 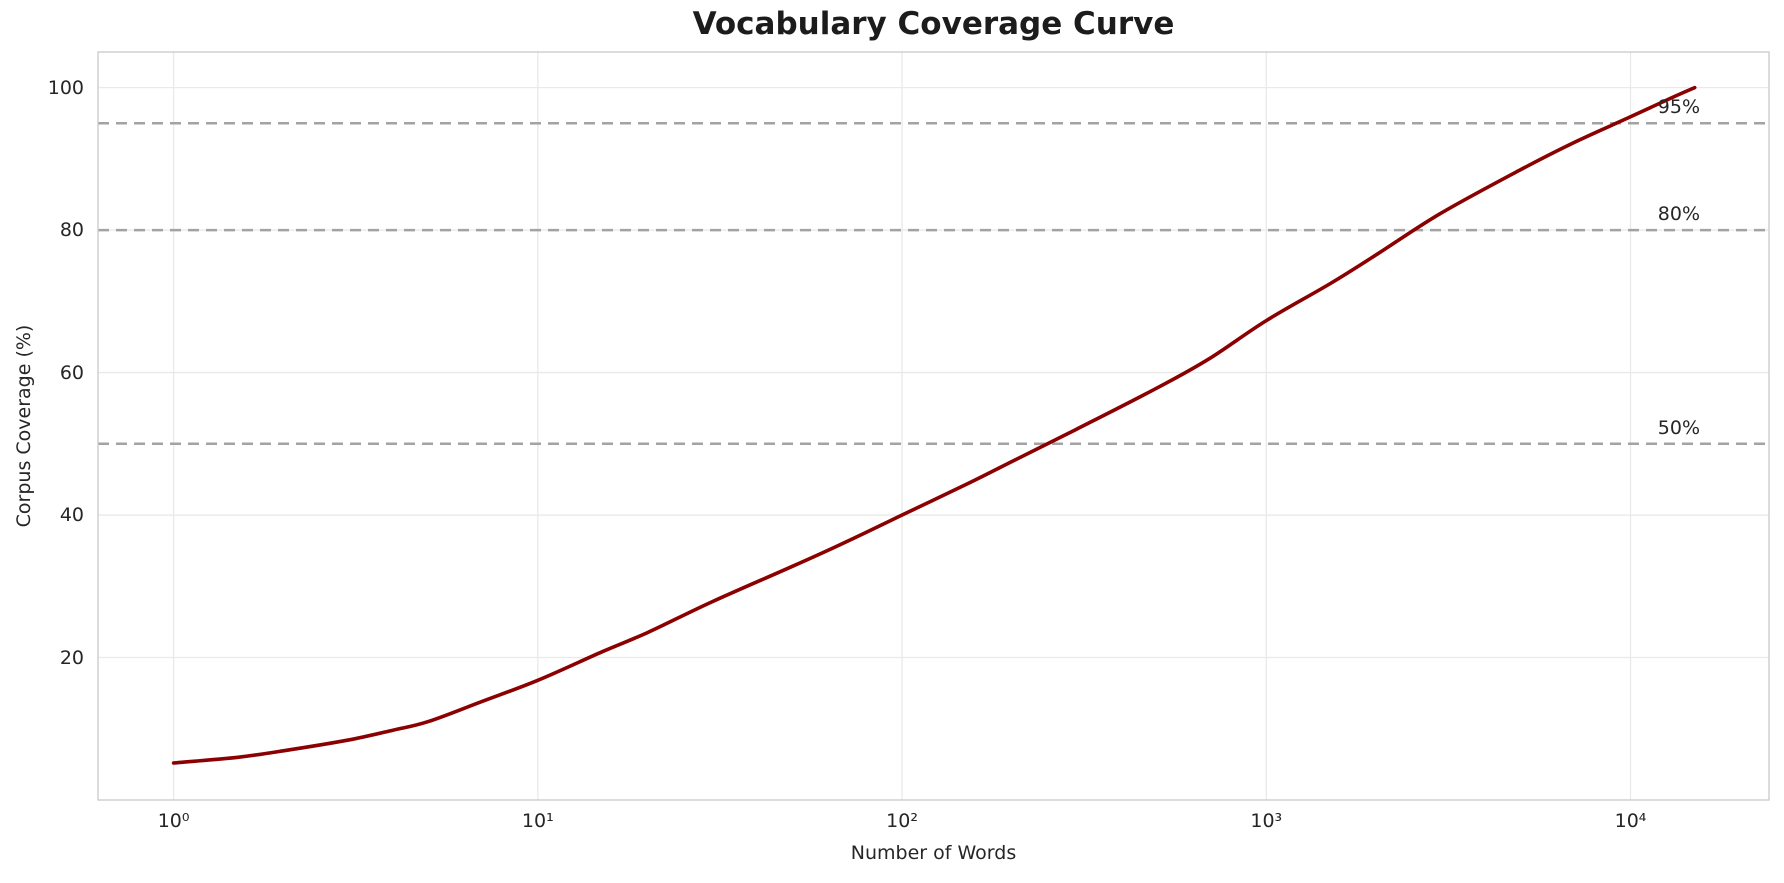 What do you see at coordinates (933, 853) in the screenshot?
I see `x-axis-label: Number of Words` at bounding box center [933, 853].